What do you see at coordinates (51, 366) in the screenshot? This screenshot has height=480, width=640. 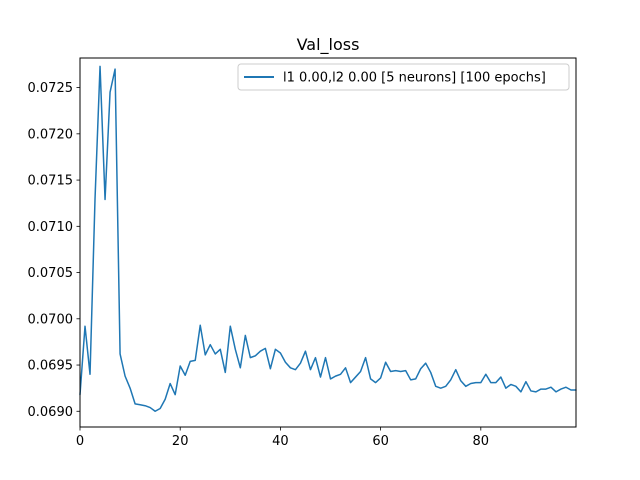 I see `y-tick-label: 0.0695` at bounding box center [51, 366].